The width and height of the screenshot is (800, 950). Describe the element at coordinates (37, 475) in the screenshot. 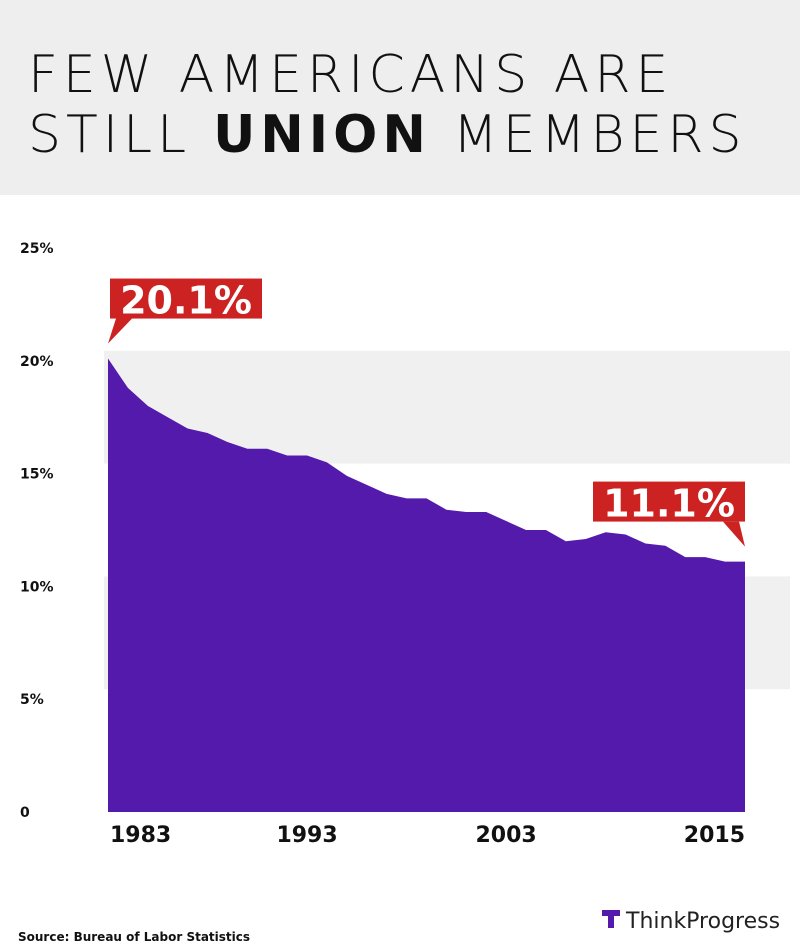

I see `y-tick-label: 15%` at that location.